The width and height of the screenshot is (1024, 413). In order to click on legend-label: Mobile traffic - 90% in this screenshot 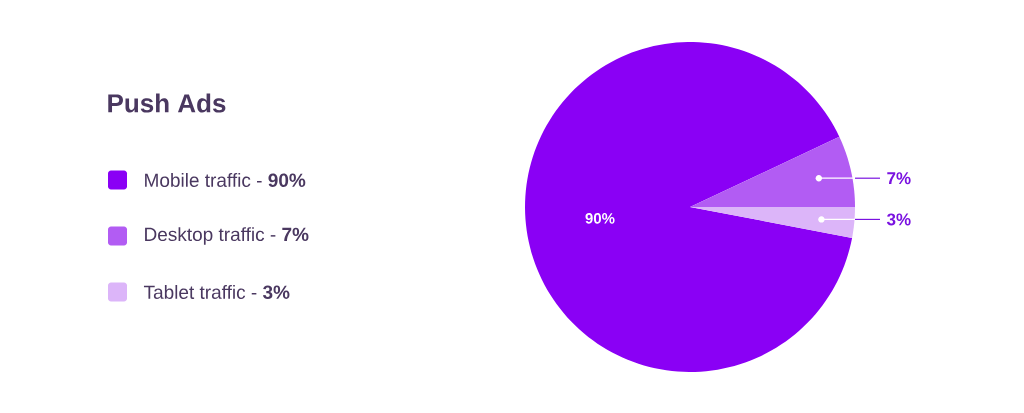, I will do `click(225, 180)`.